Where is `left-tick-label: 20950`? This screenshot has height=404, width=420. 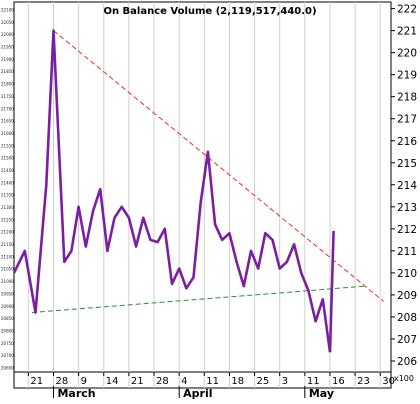
left-tick-label: 20950 is located at coordinates (7, 293).